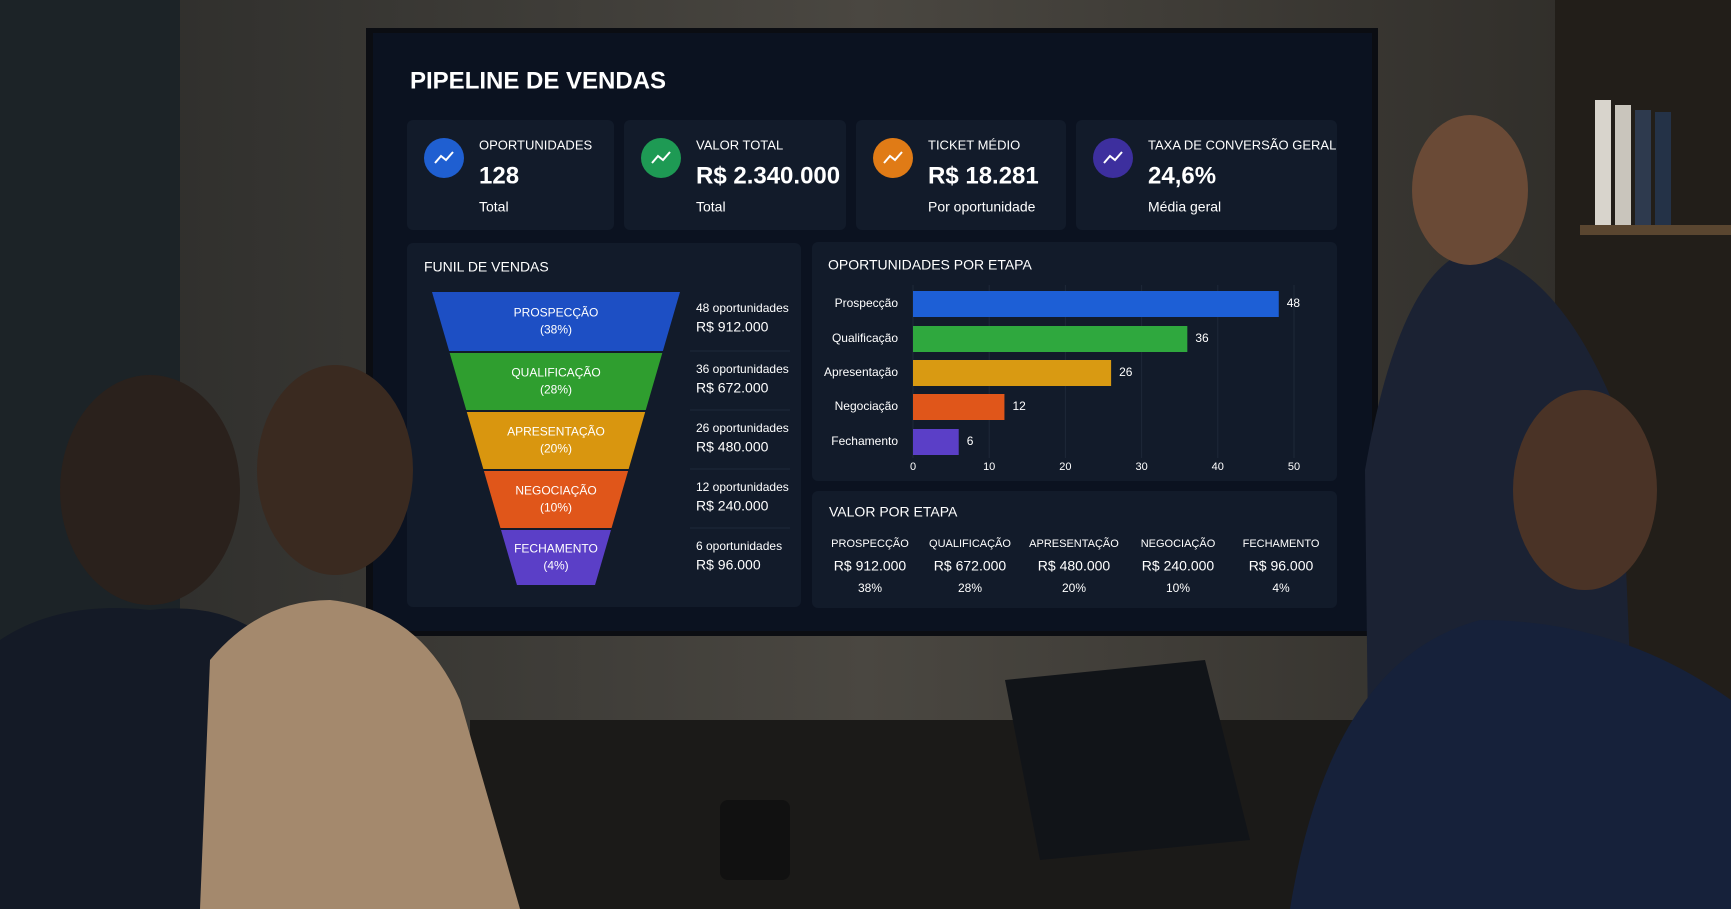  What do you see at coordinates (732, 388) in the screenshot?
I see `funnel-amount: R$ 672.000` at bounding box center [732, 388].